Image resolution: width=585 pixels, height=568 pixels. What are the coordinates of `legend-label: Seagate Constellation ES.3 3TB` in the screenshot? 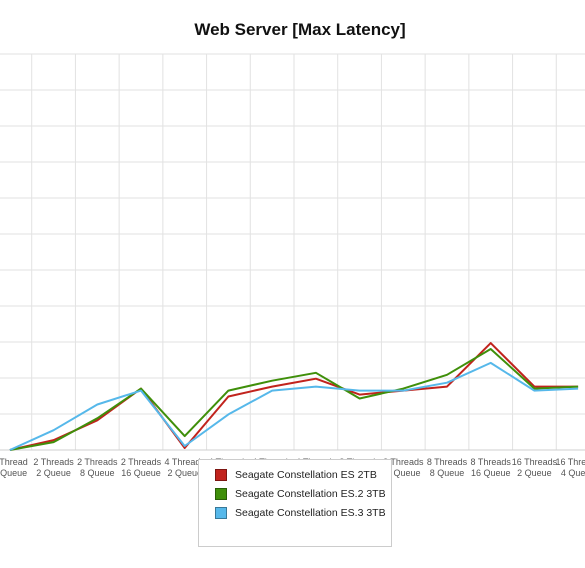 It's located at (310, 512).